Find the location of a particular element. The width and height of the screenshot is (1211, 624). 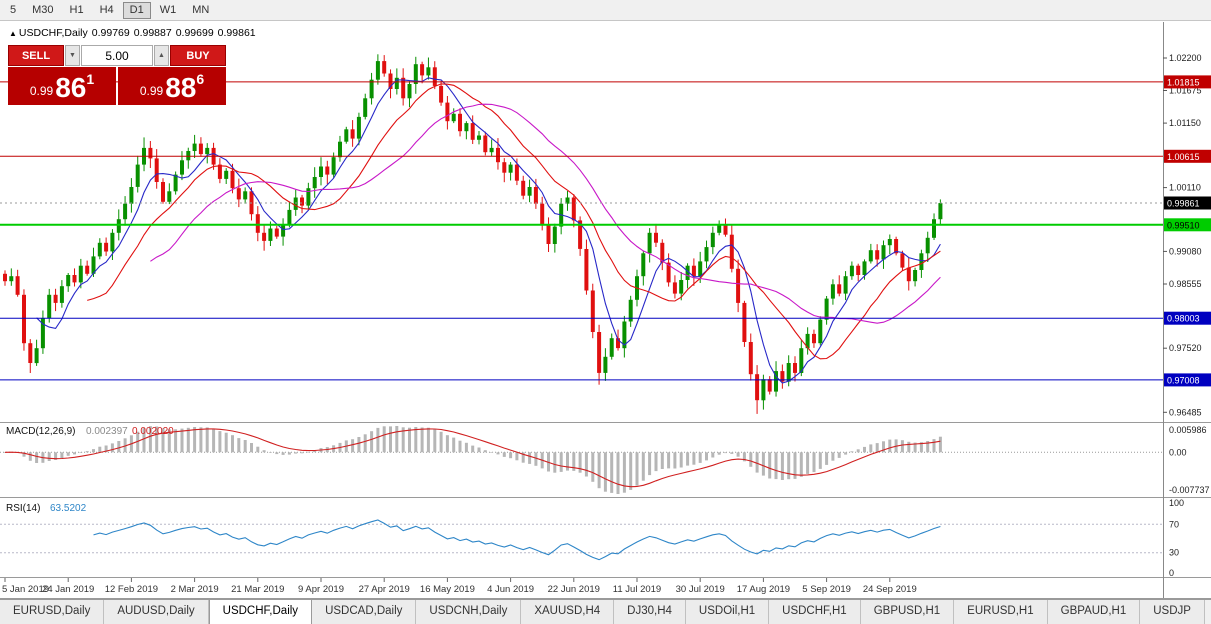

svg-text: 70 is located at coordinates (1174, 524).